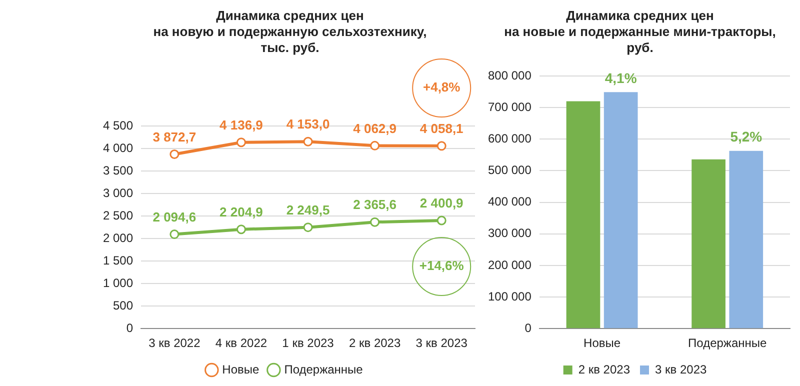  I want to click on chart-title: Динамика средних цен на новые и подержанные мини-тракторы, руб., so click(640, 31).